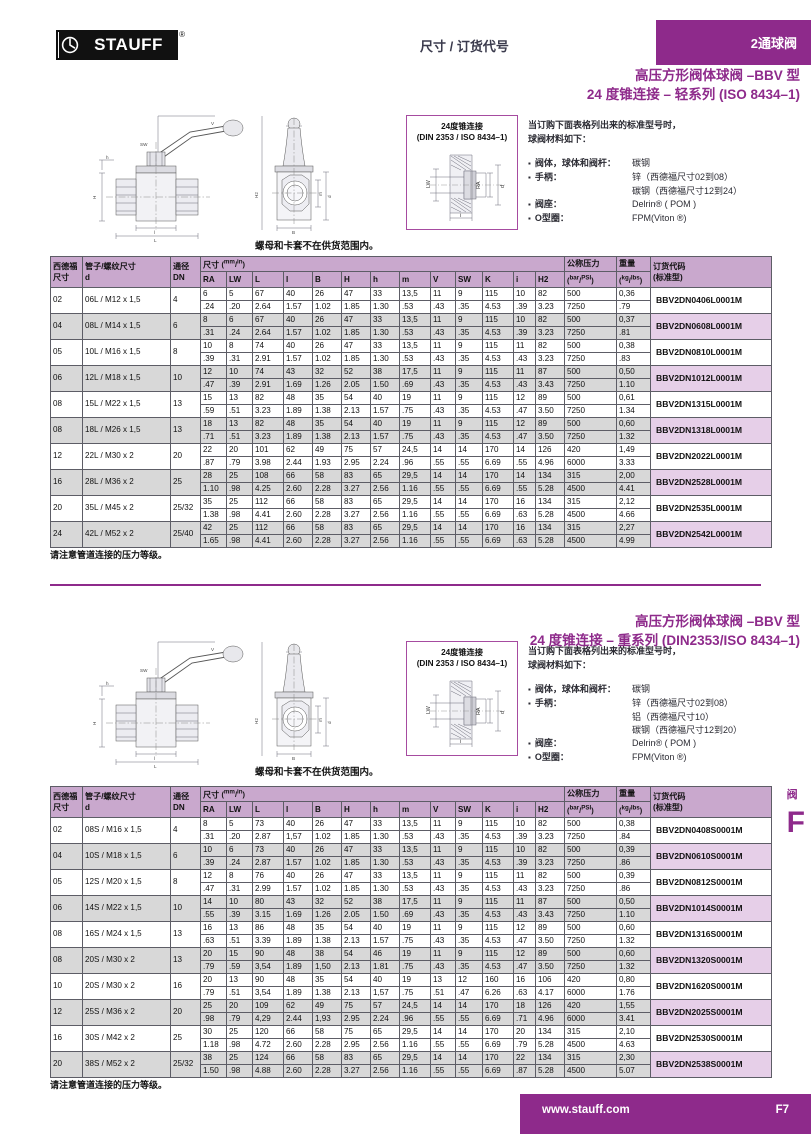 Image resolution: width=811 pixels, height=1143 pixels. Describe the element at coordinates (415, 888) in the screenshot. I see `cell-dim-in-m: .53` at that location.